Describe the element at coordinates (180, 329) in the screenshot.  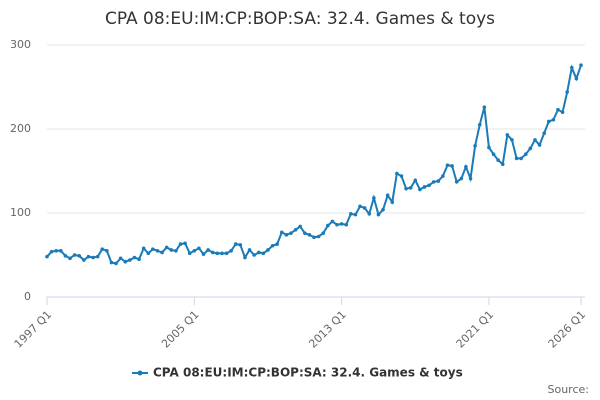
I see `x-tick-label: 2005 Q1` at that location.